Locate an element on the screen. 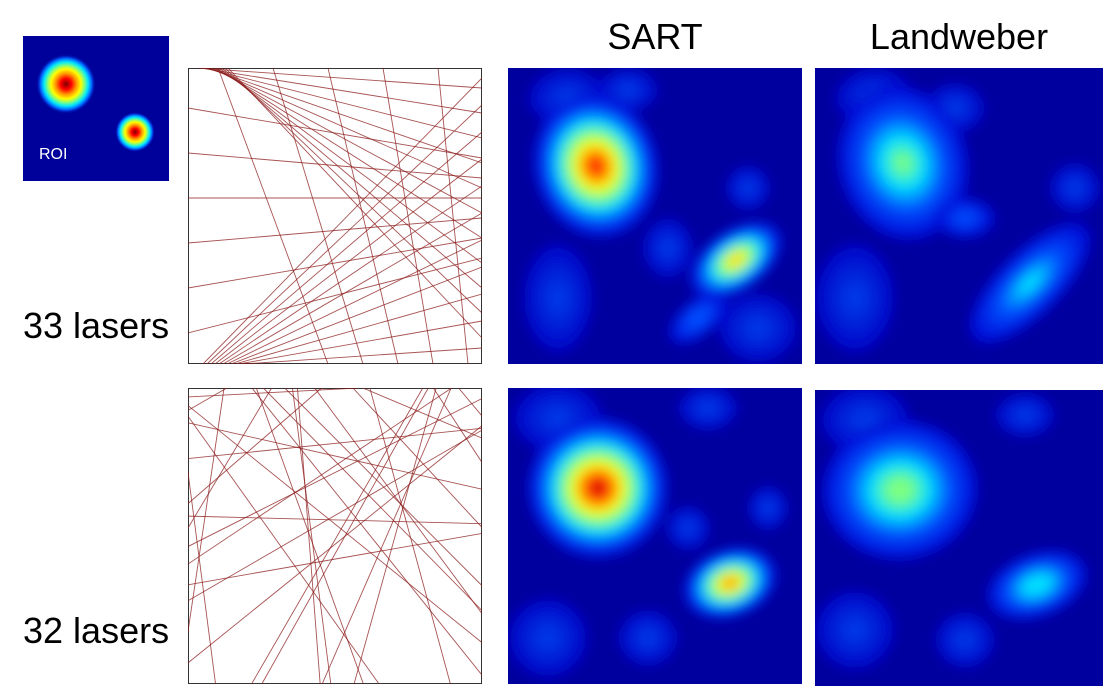 The image size is (1113, 688). row-label-33: 33 lasers is located at coordinates (96, 325).